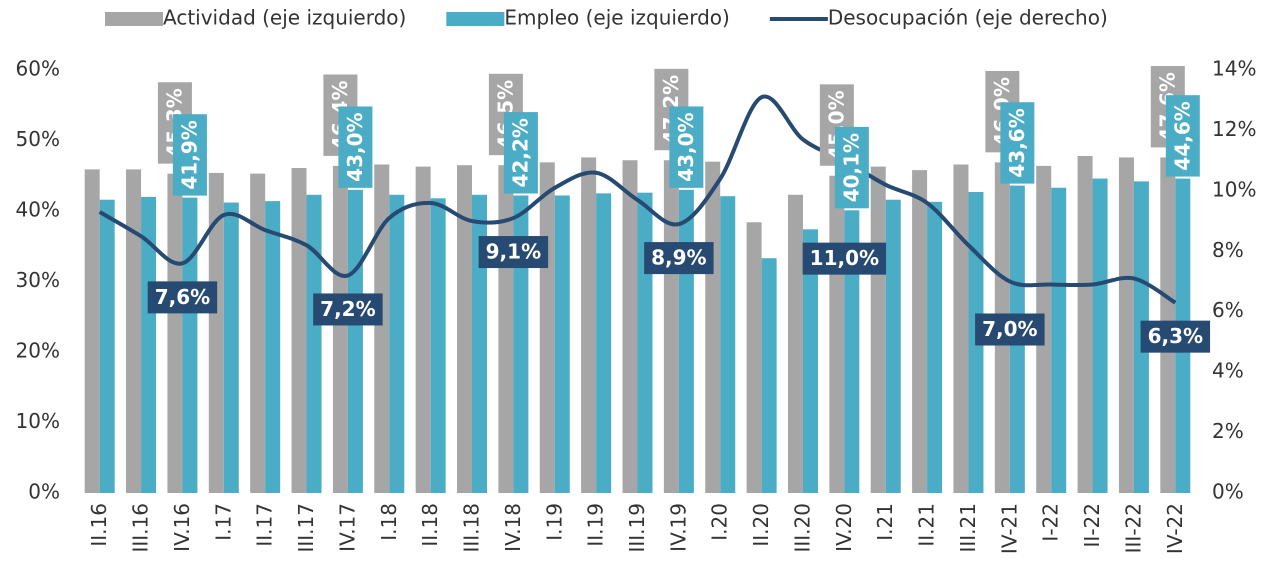 The width and height of the screenshot is (1267, 568). I want to click on y2-tick-label: 6%, so click(1228, 310).